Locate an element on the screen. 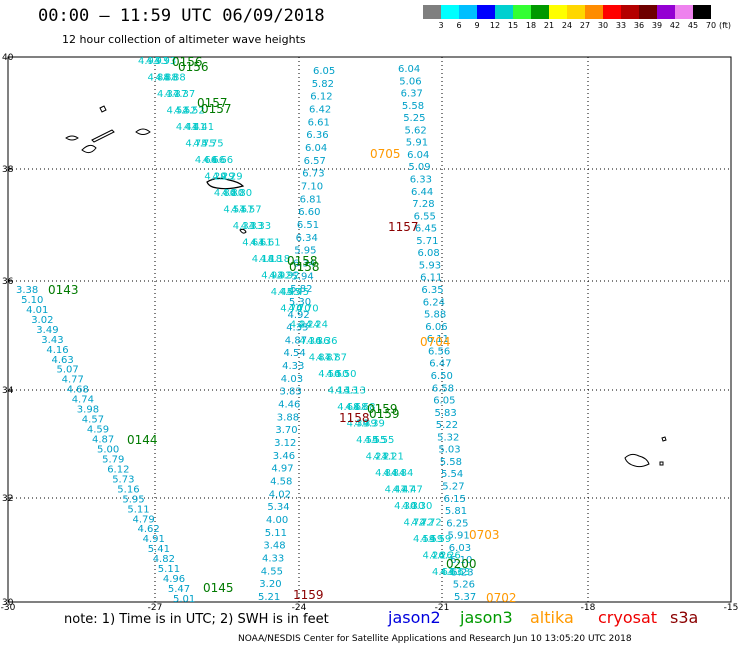  wave-height-value: 5.09 is located at coordinates (419, 167).